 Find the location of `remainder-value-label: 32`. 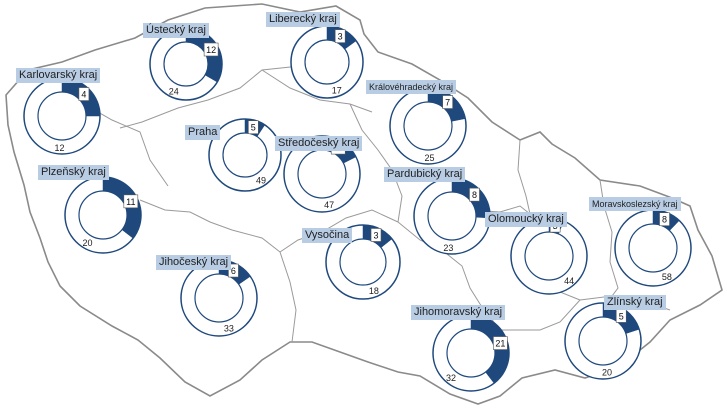

remainder-value-label: 32 is located at coordinates (451, 378).